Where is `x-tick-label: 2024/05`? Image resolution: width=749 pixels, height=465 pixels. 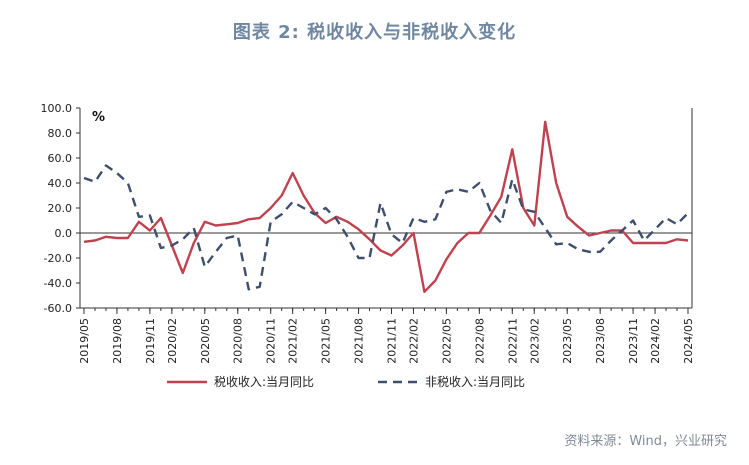 x-tick-label: 2024/05 is located at coordinates (688, 341).